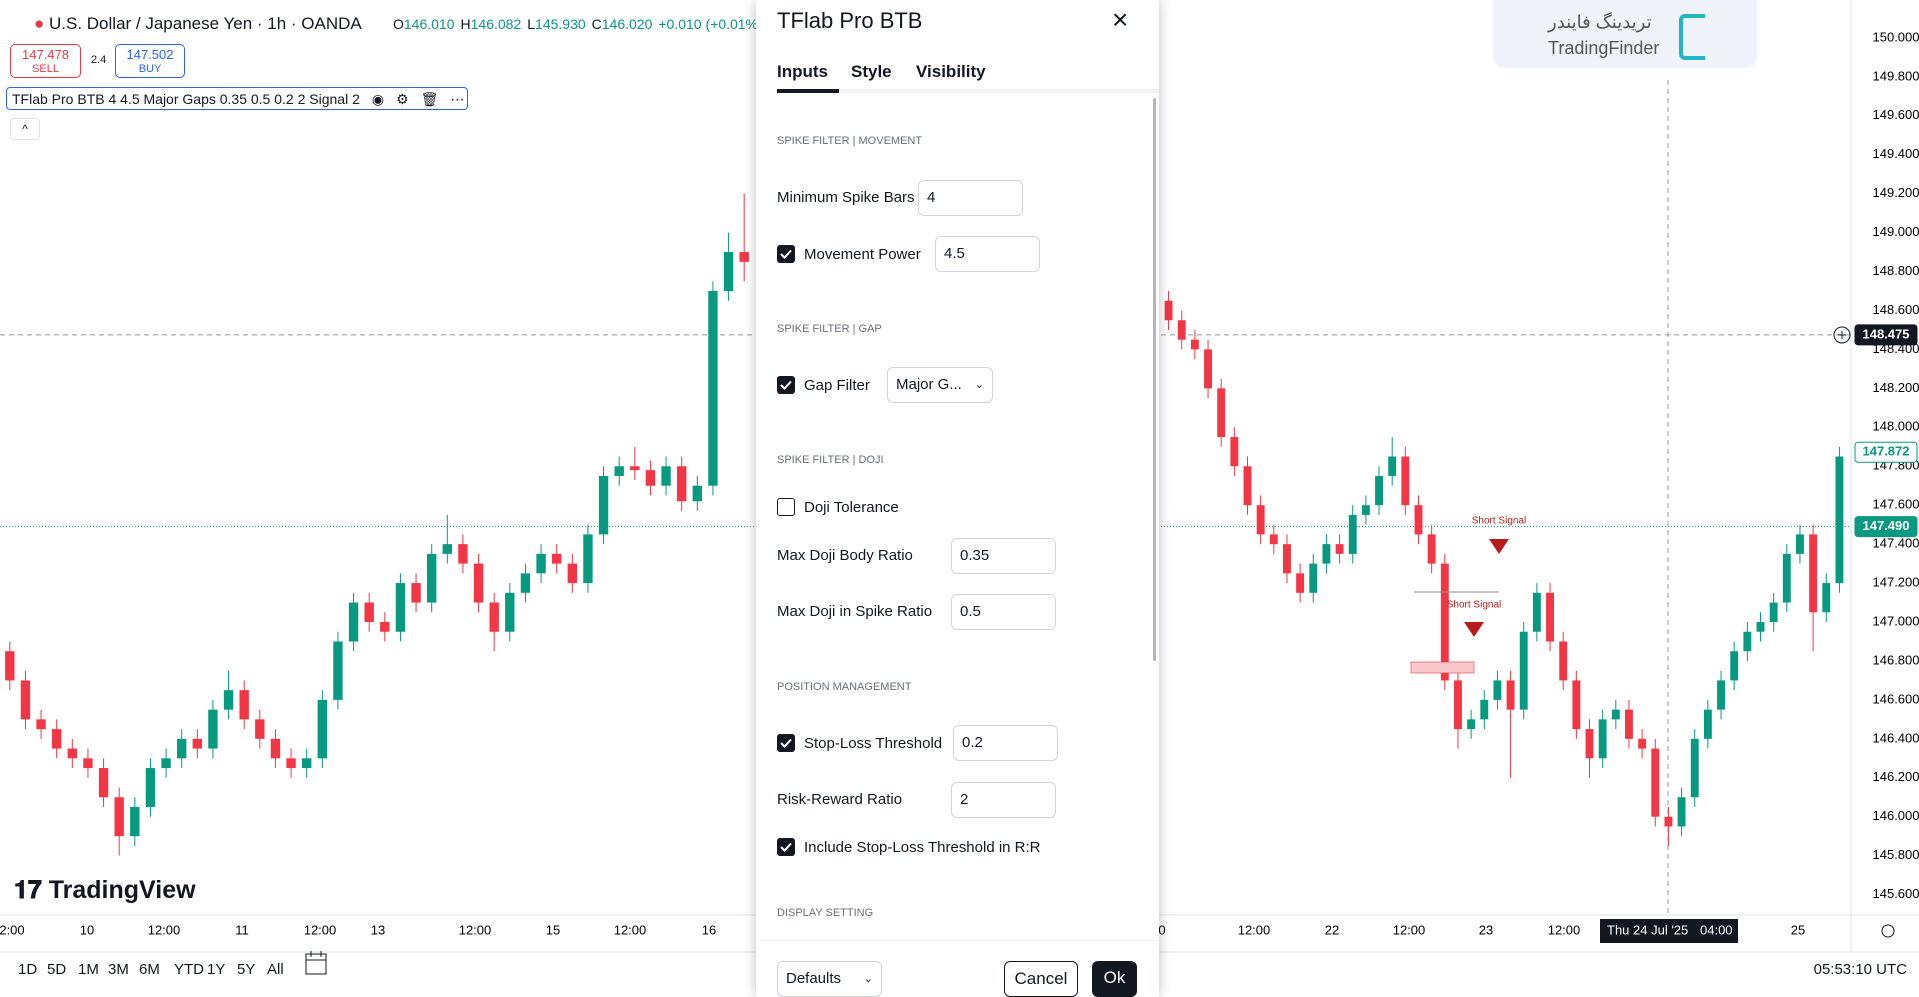  What do you see at coordinates (1332, 929) in the screenshot?
I see `time-label: 22` at bounding box center [1332, 929].